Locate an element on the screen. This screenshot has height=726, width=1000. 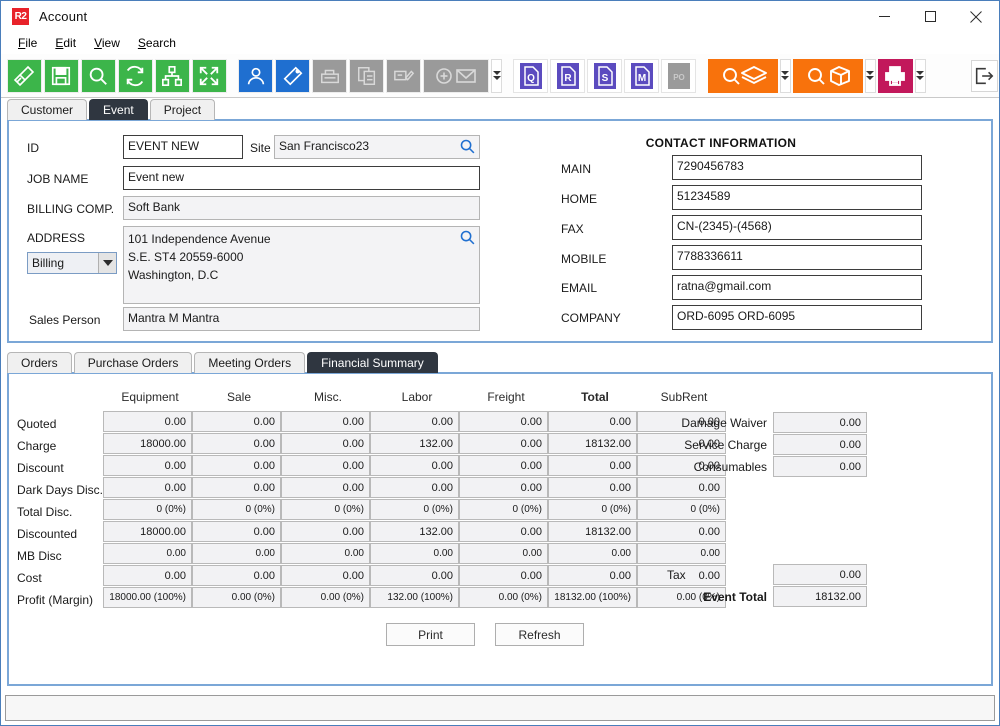
tab-orders: Orders is located at coordinates (39, 362).